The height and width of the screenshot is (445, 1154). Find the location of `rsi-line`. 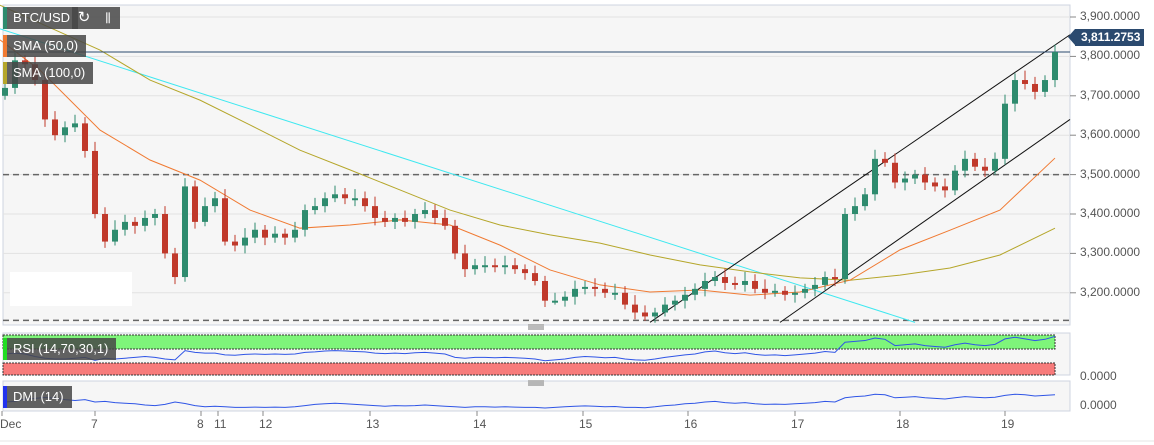

rsi-line is located at coordinates (530, 348).